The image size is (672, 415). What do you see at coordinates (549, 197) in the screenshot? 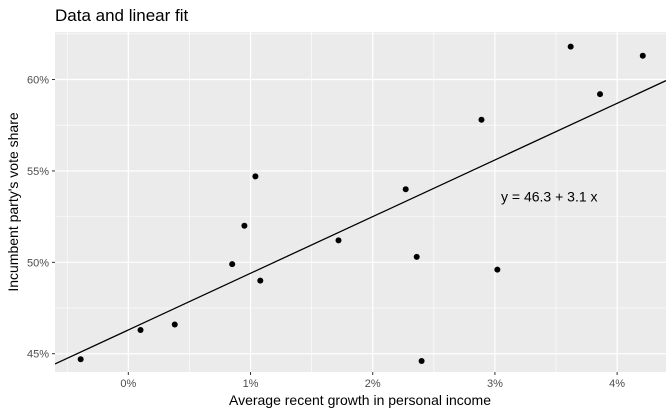
I see `fit-equation-annotation: y = 46.3 + 3.1 x` at bounding box center [549, 197].